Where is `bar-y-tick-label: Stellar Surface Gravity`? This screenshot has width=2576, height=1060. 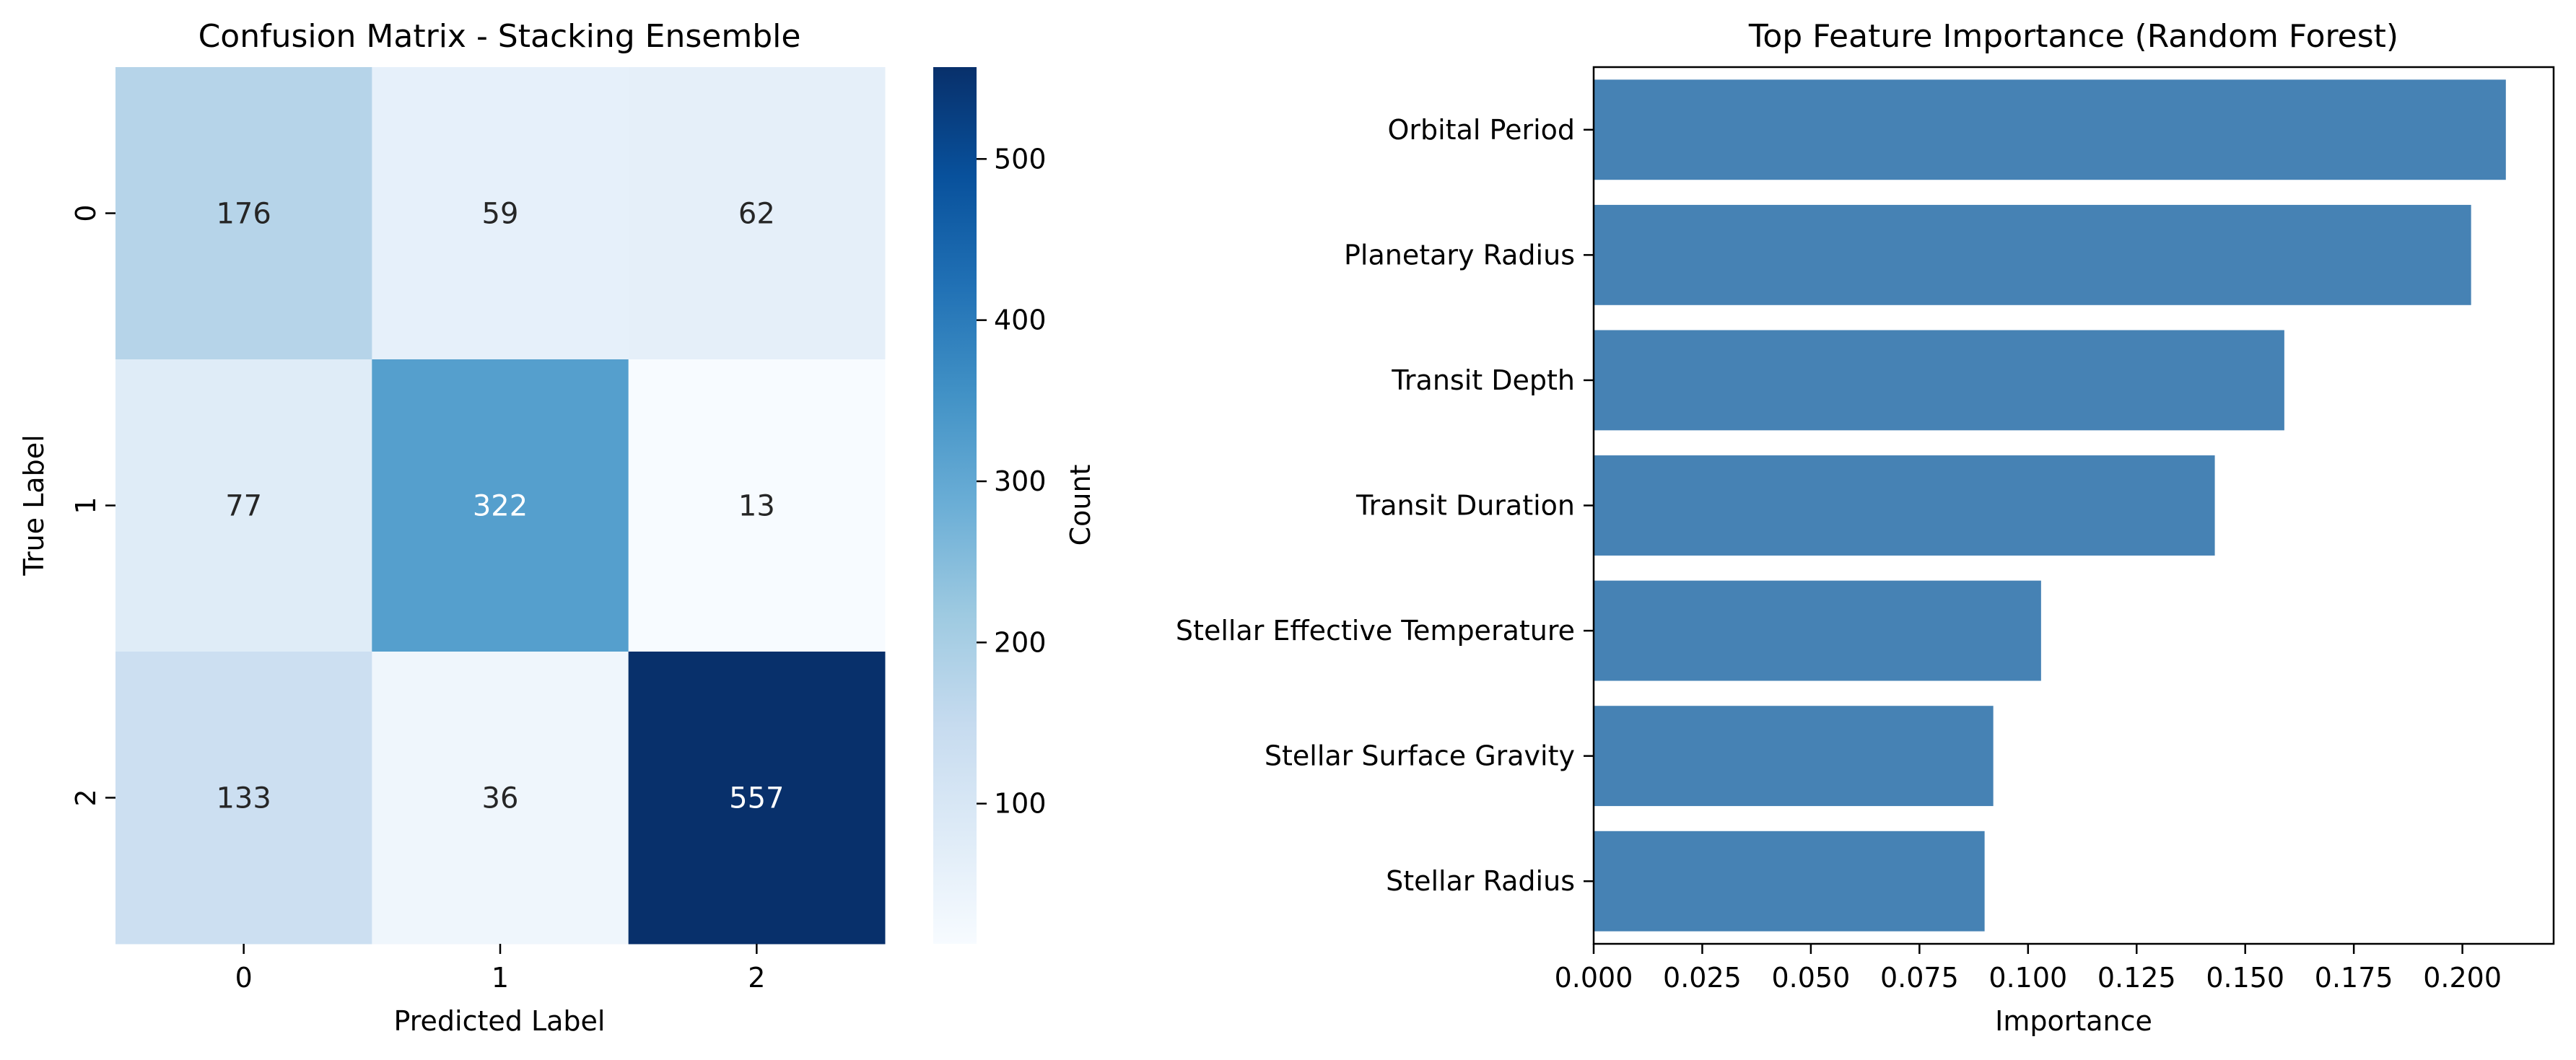
bar-y-tick-label: Stellar Surface Gravity is located at coordinates (1420, 756).